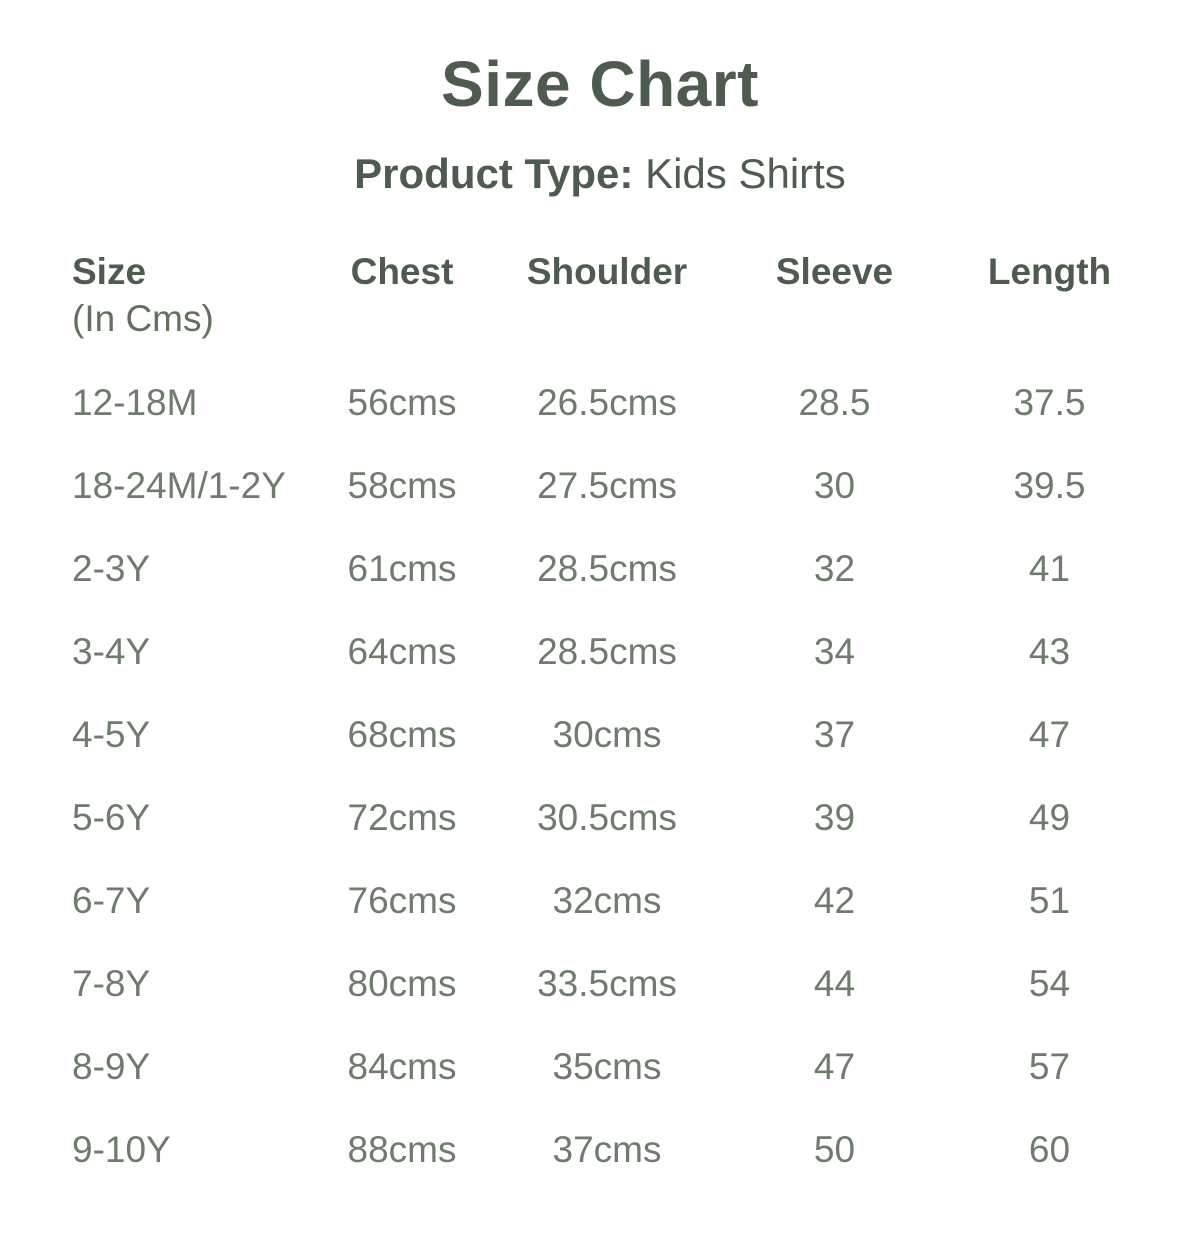 The image size is (1200, 1246). I want to click on cell-shoulder: 35cms, so click(607, 1066).